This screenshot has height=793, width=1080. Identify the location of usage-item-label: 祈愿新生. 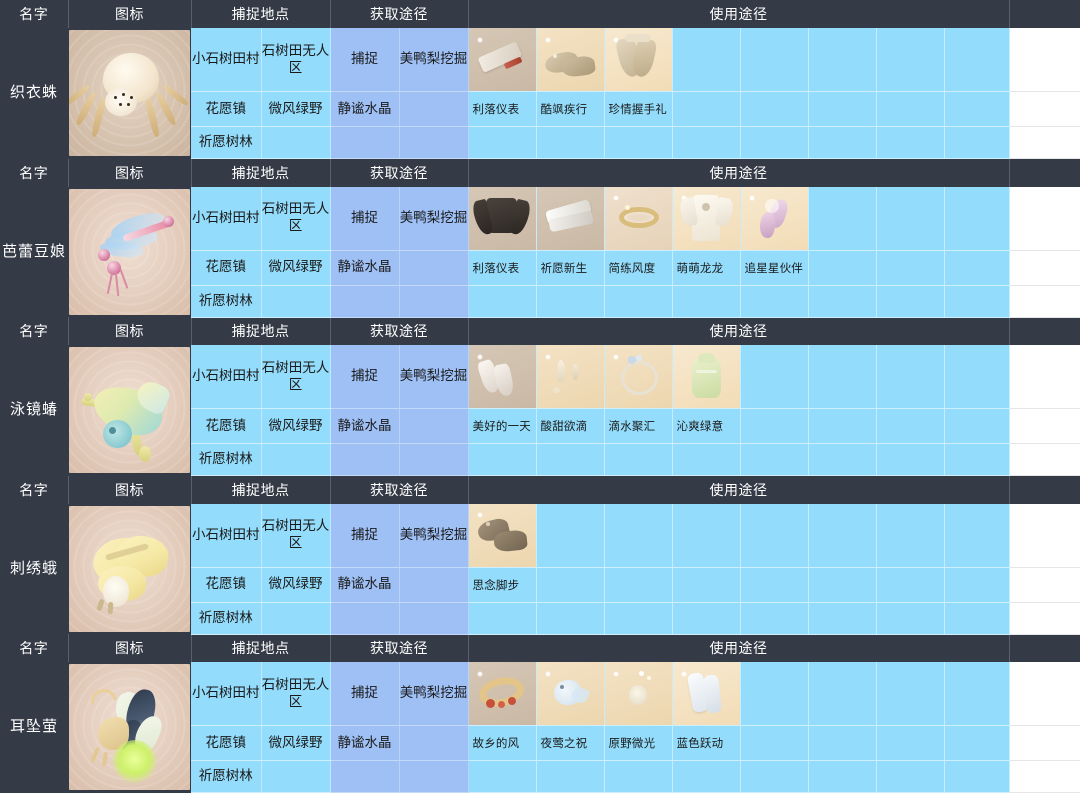
(570, 268).